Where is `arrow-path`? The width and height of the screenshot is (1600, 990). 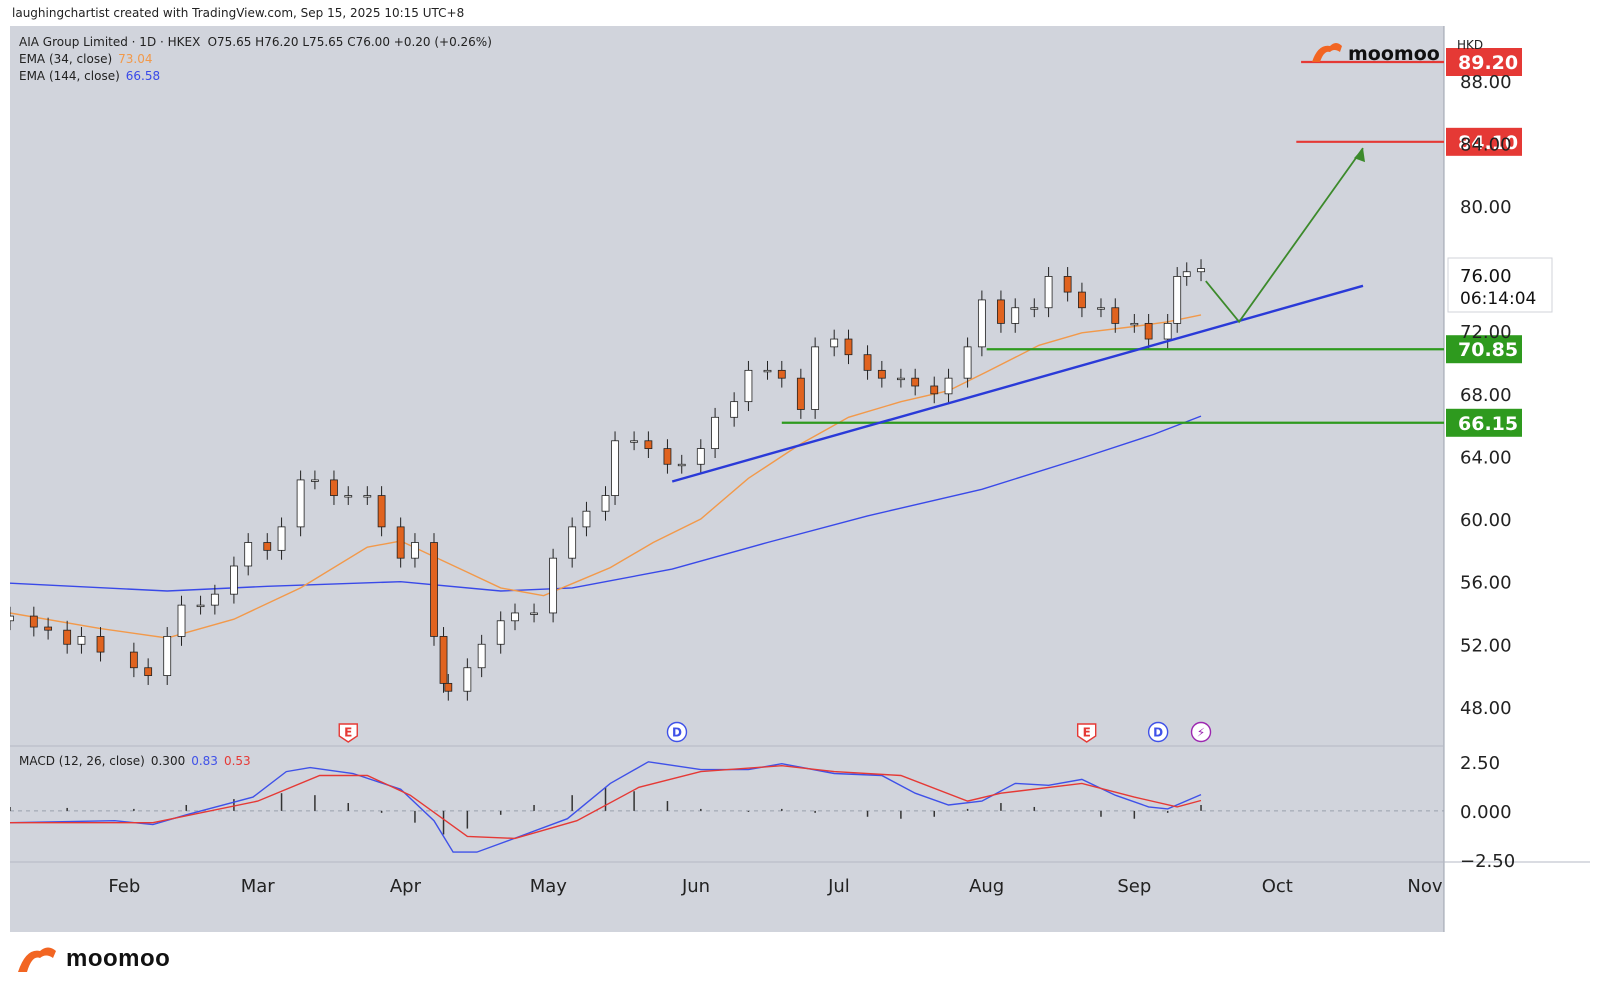
arrow-path is located at coordinates (1284, 235).